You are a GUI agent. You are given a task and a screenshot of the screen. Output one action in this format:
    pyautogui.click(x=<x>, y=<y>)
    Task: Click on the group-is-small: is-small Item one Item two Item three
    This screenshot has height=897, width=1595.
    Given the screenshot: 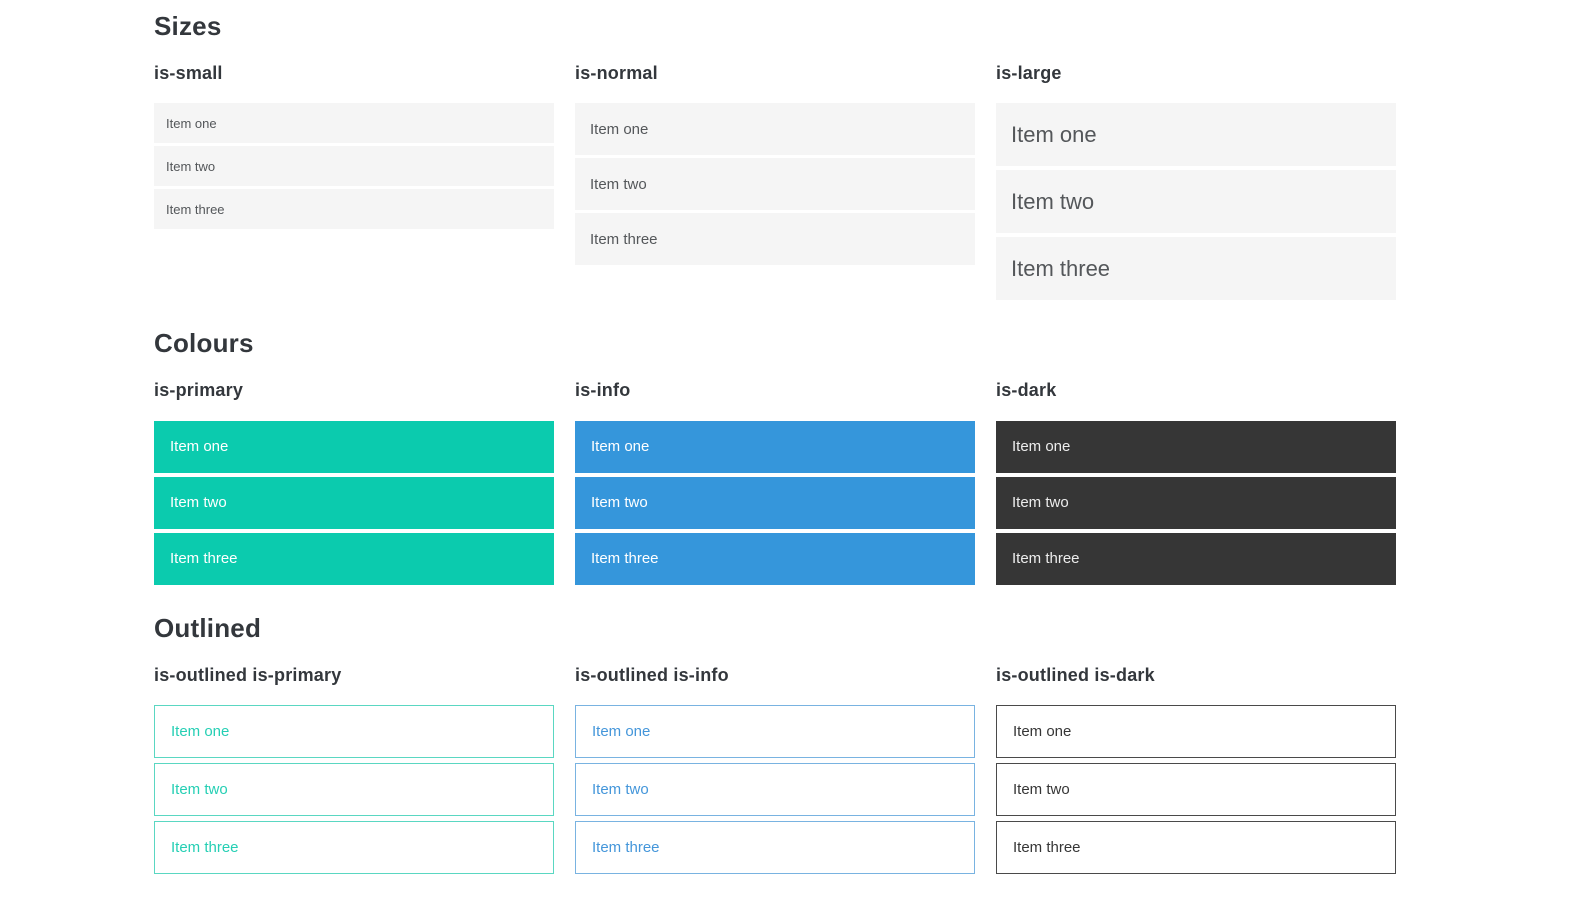 What is the action you would take?
    pyautogui.click(x=354, y=148)
    